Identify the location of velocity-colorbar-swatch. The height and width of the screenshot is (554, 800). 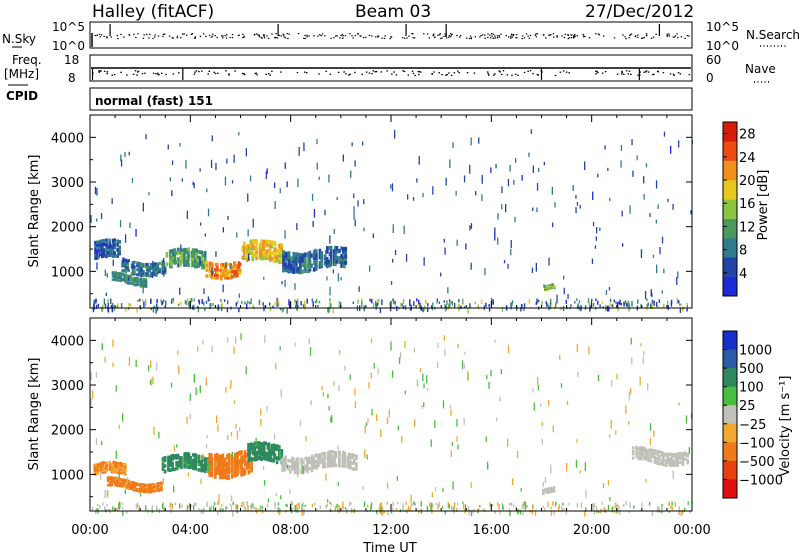
(730, 452).